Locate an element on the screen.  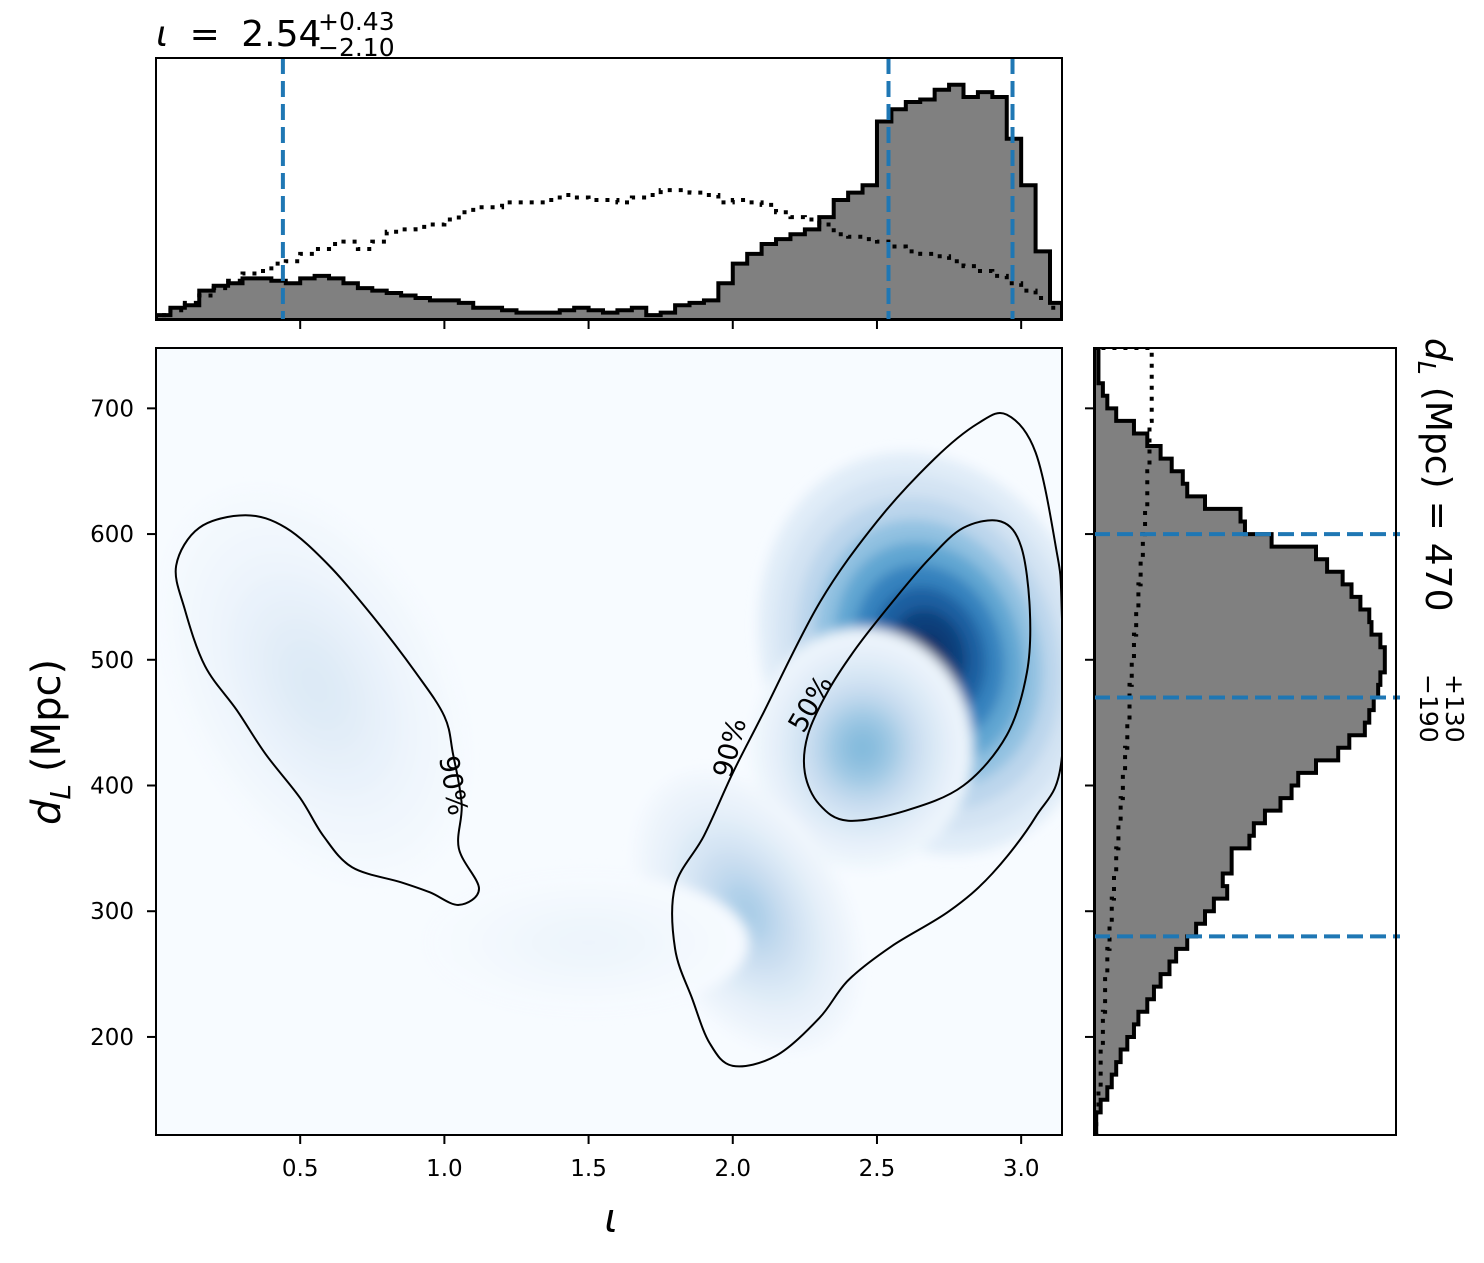
iota-histogram is located at coordinates (609, 201).